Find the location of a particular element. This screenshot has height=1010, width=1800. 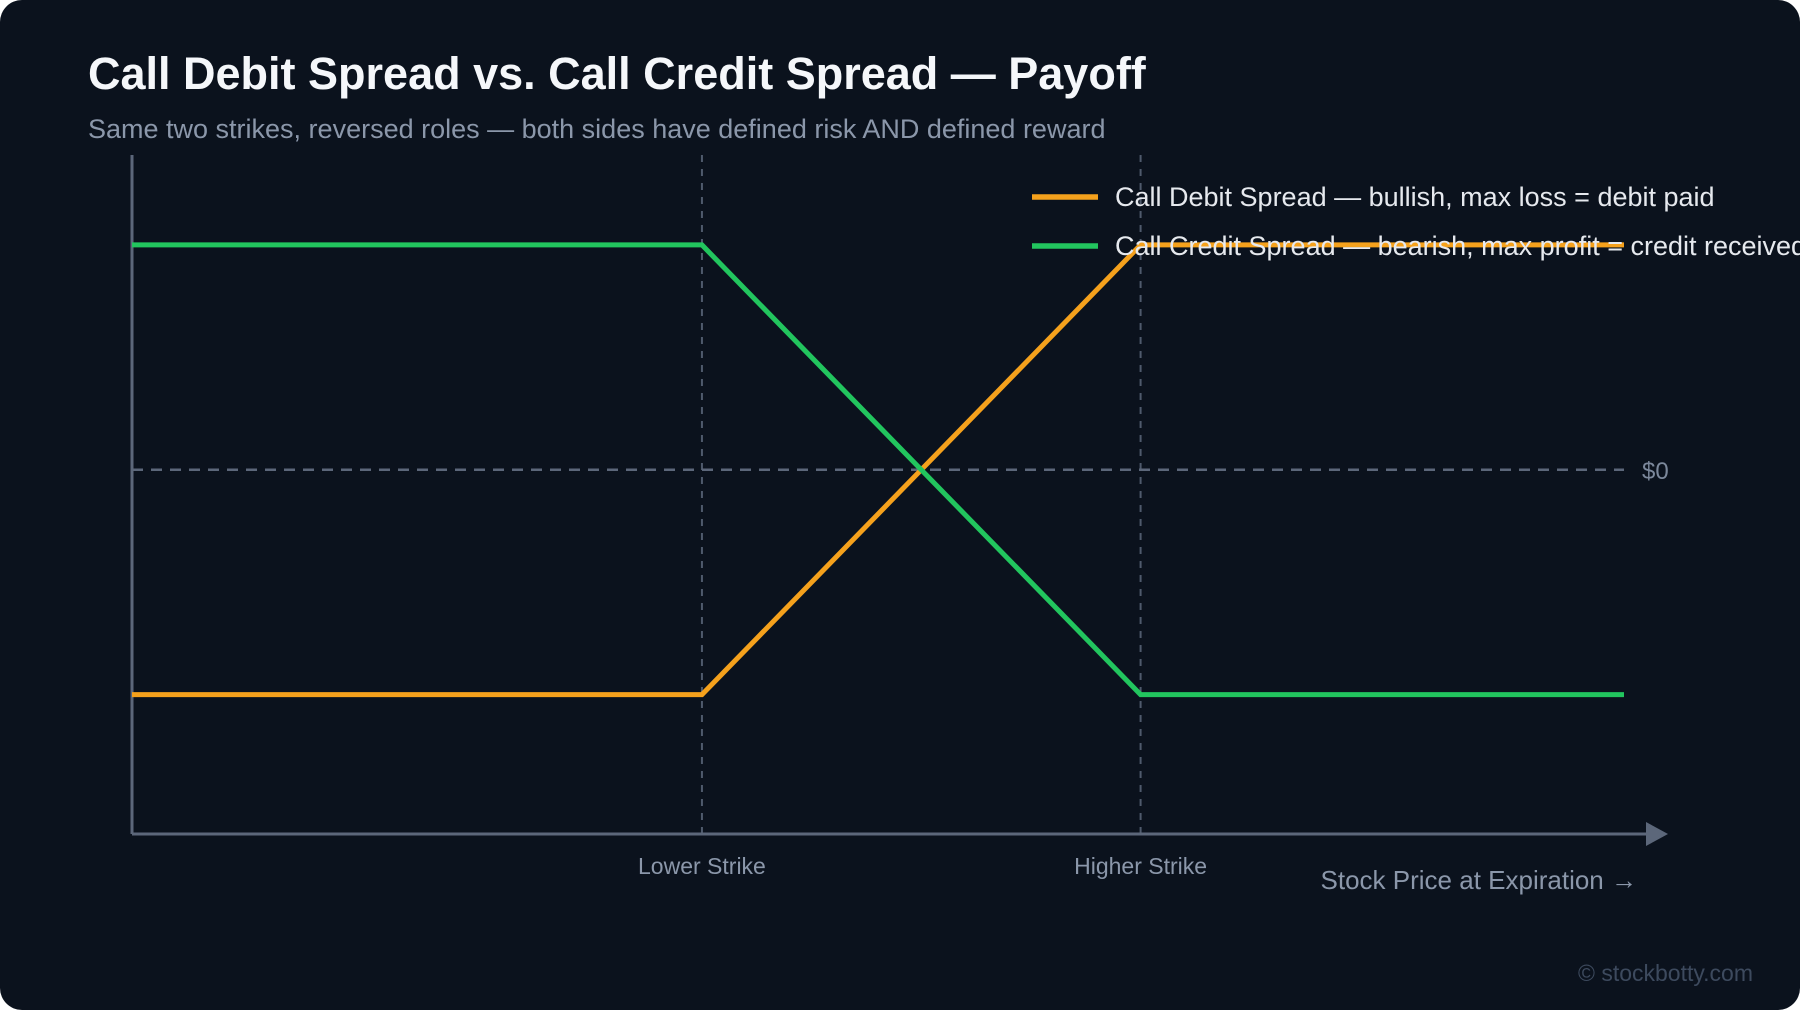

x-tick-label-1: Lower Strike is located at coordinates (702, 866).